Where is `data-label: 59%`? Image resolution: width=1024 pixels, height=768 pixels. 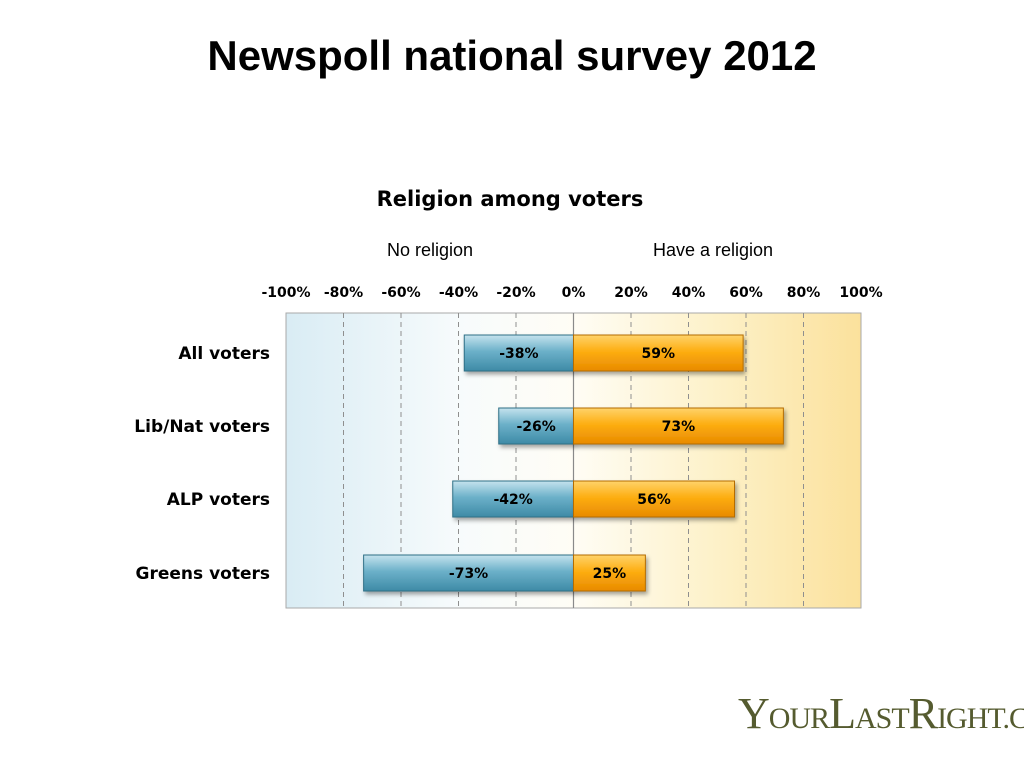 data-label: 59% is located at coordinates (659, 354).